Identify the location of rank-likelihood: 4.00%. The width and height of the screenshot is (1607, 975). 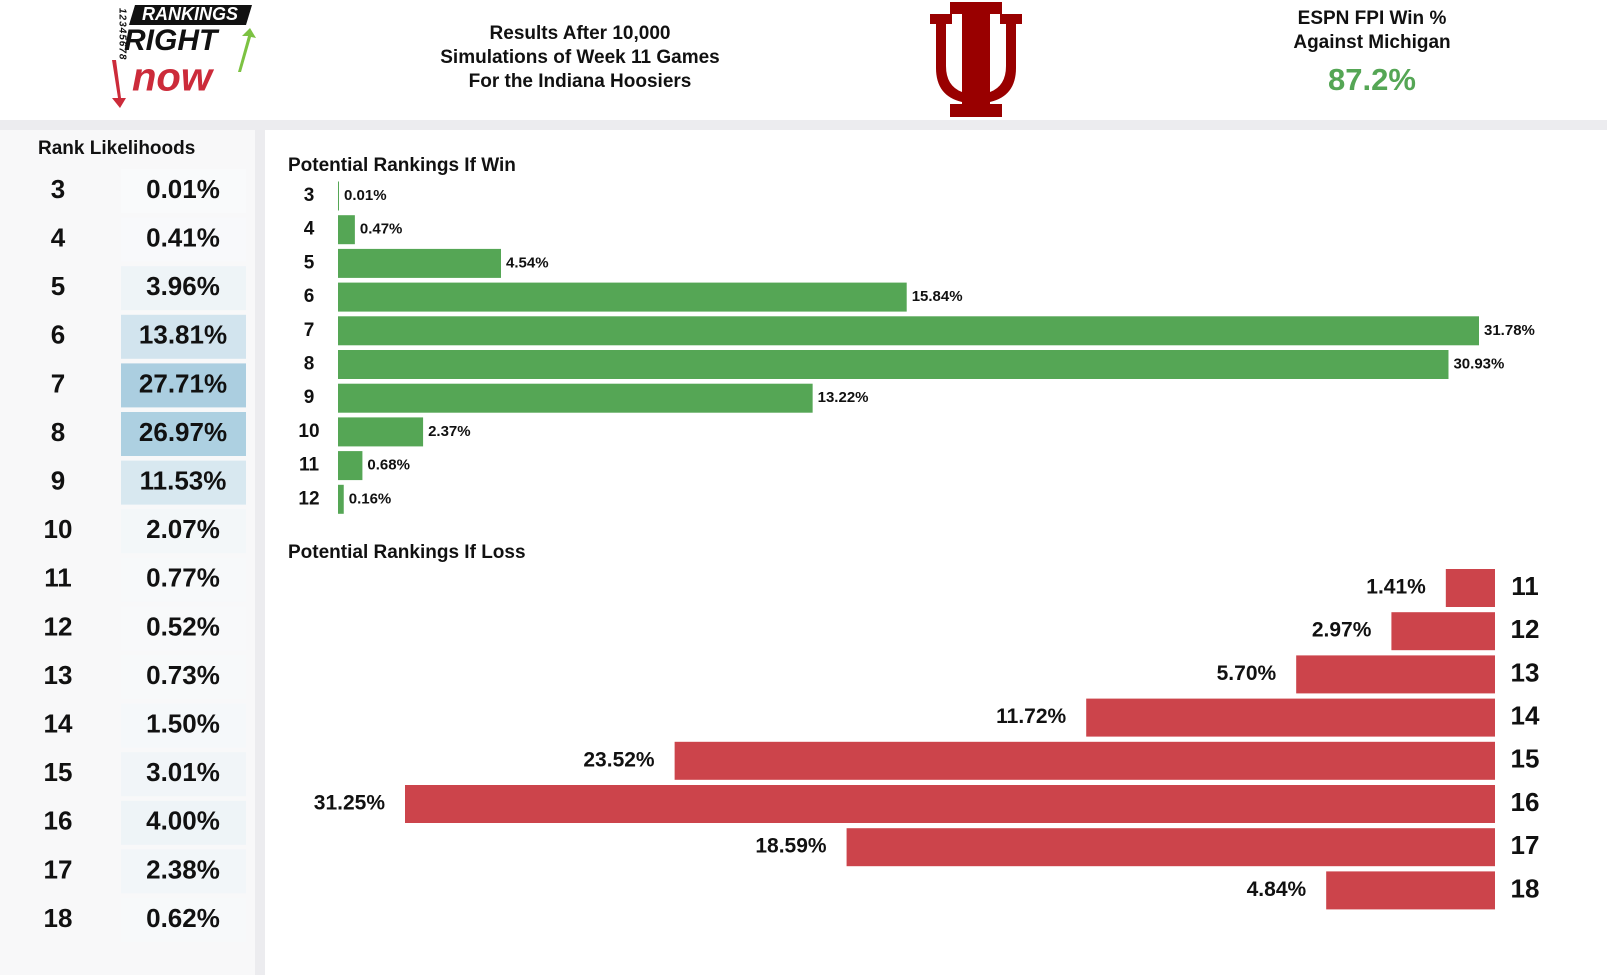
(183, 821).